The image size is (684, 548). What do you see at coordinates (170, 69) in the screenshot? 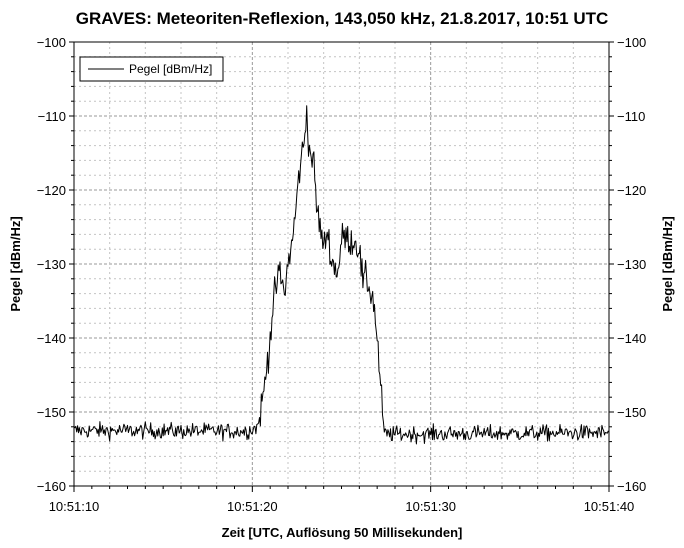
I see `legend-label: Pegel [dBm/Hz]` at bounding box center [170, 69].